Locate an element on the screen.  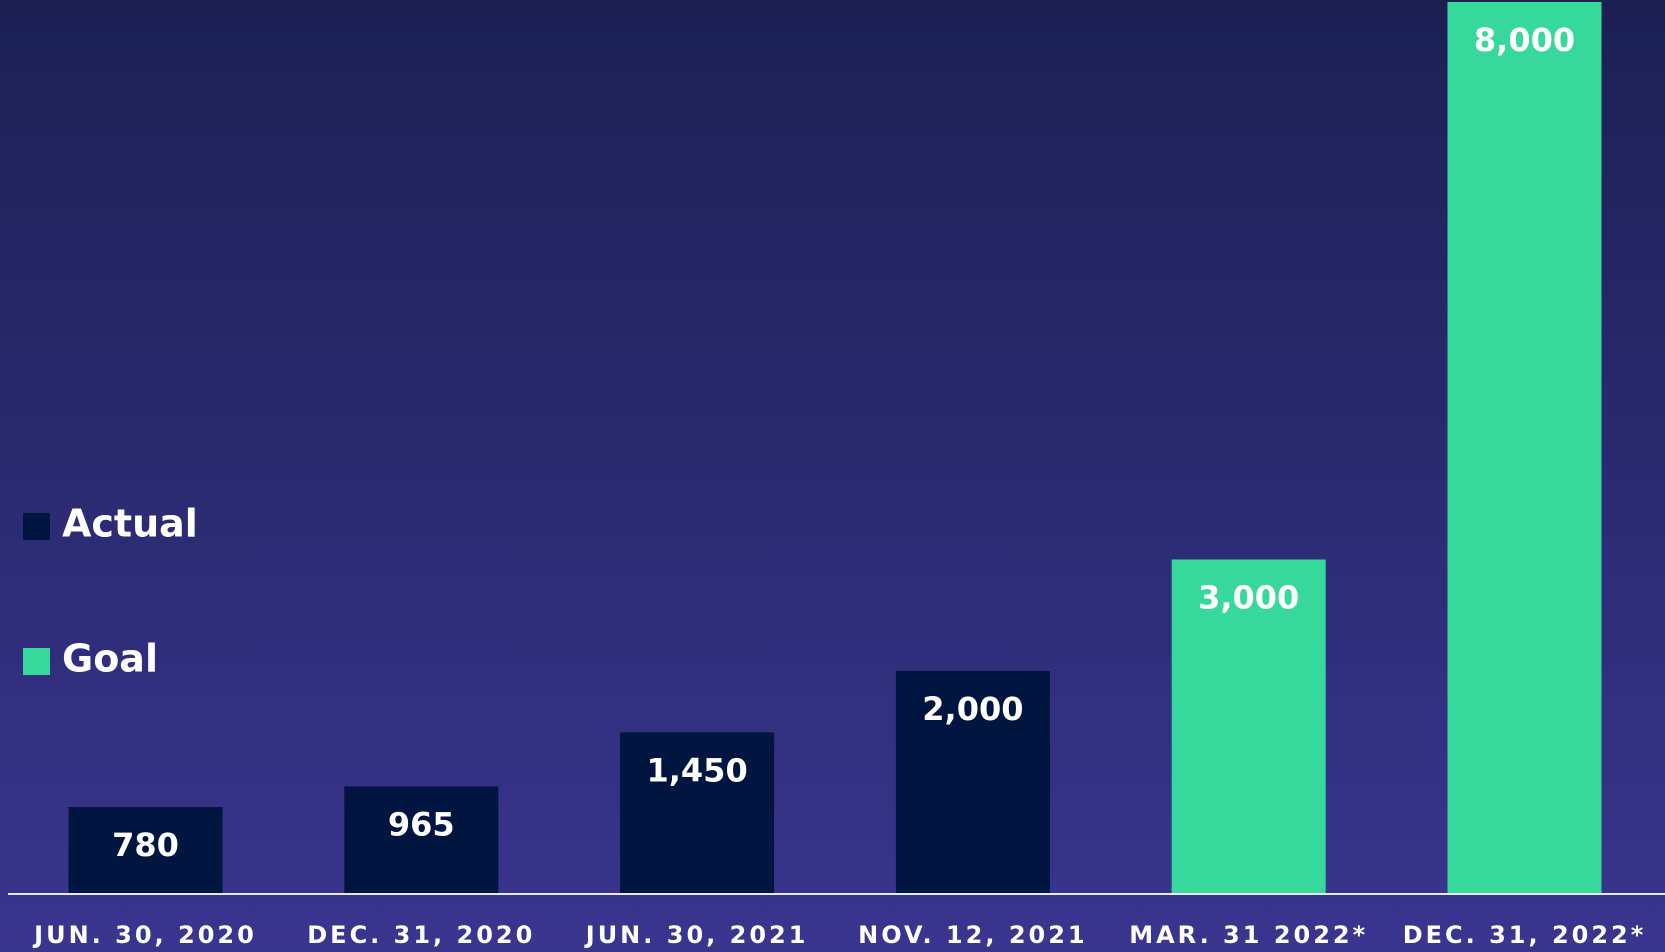
value-label: 3,000 is located at coordinates (1248, 598).